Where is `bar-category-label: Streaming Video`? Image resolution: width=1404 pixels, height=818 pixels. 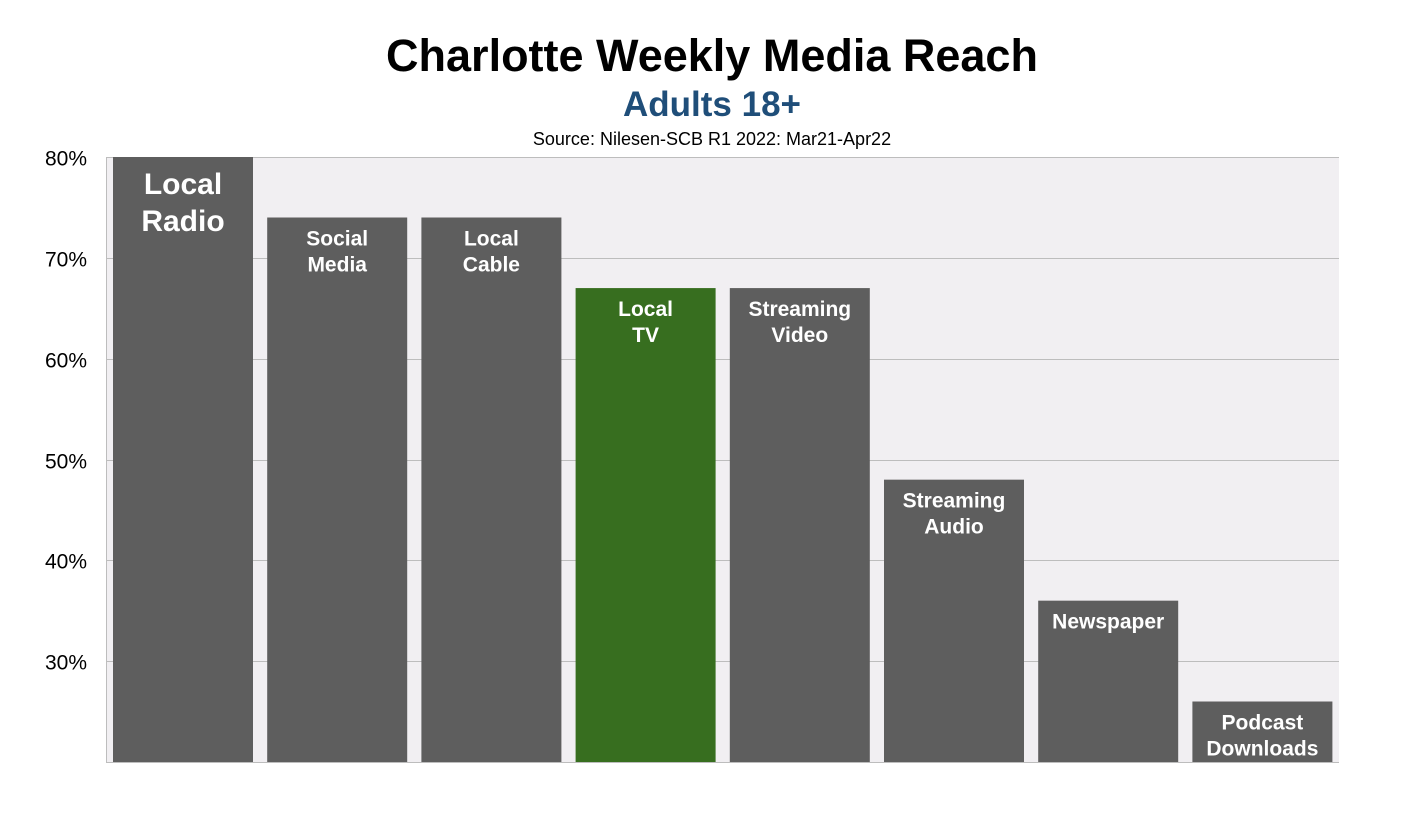 bar-category-label: Streaming Video is located at coordinates (799, 322).